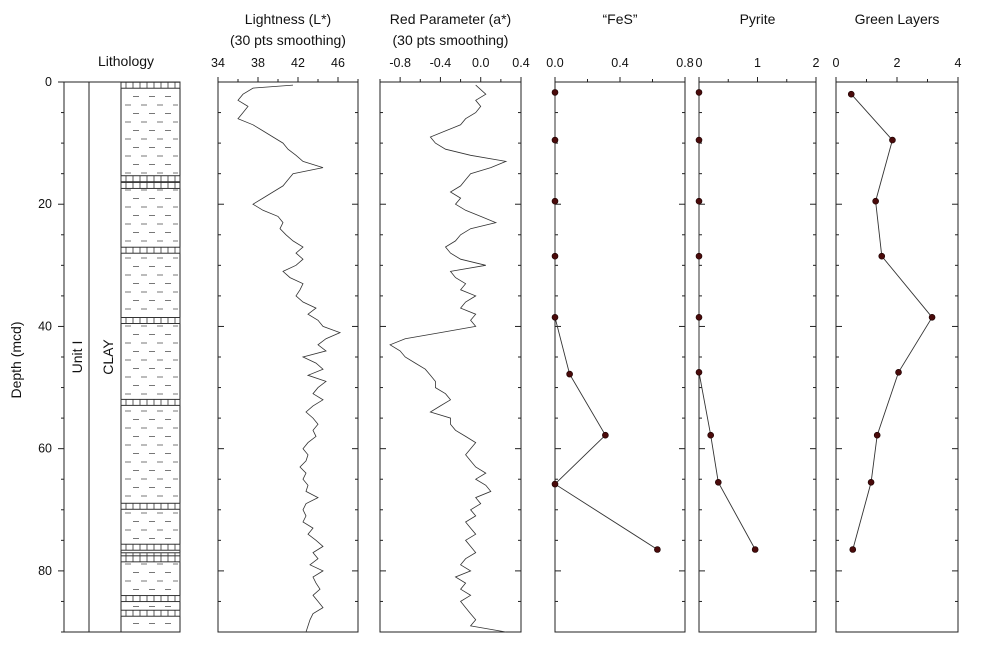 This screenshot has height=646, width=981. I want to click on x-tick-label: 0.8, so click(684, 63).